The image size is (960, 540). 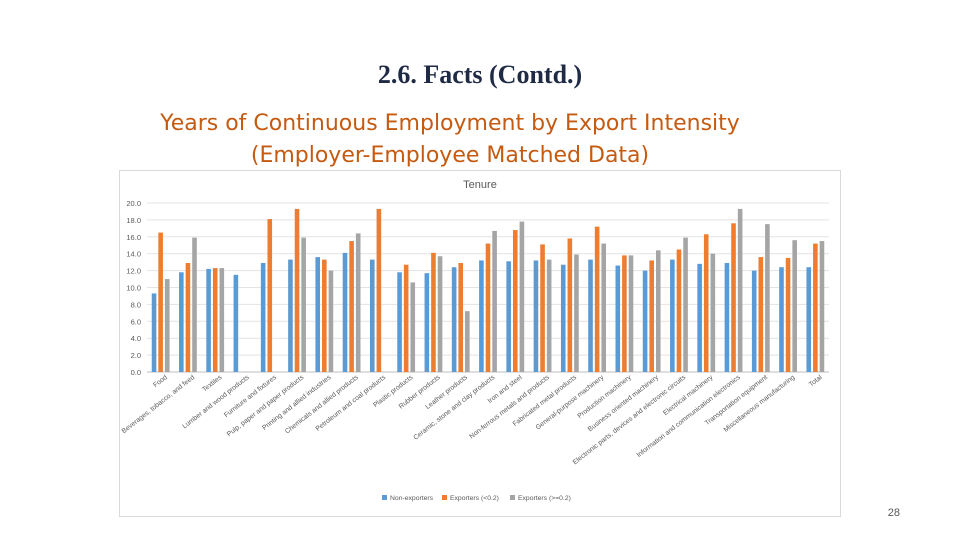 What do you see at coordinates (688, 395) in the screenshot?
I see `x-category-label: Electrical machinery` at bounding box center [688, 395].